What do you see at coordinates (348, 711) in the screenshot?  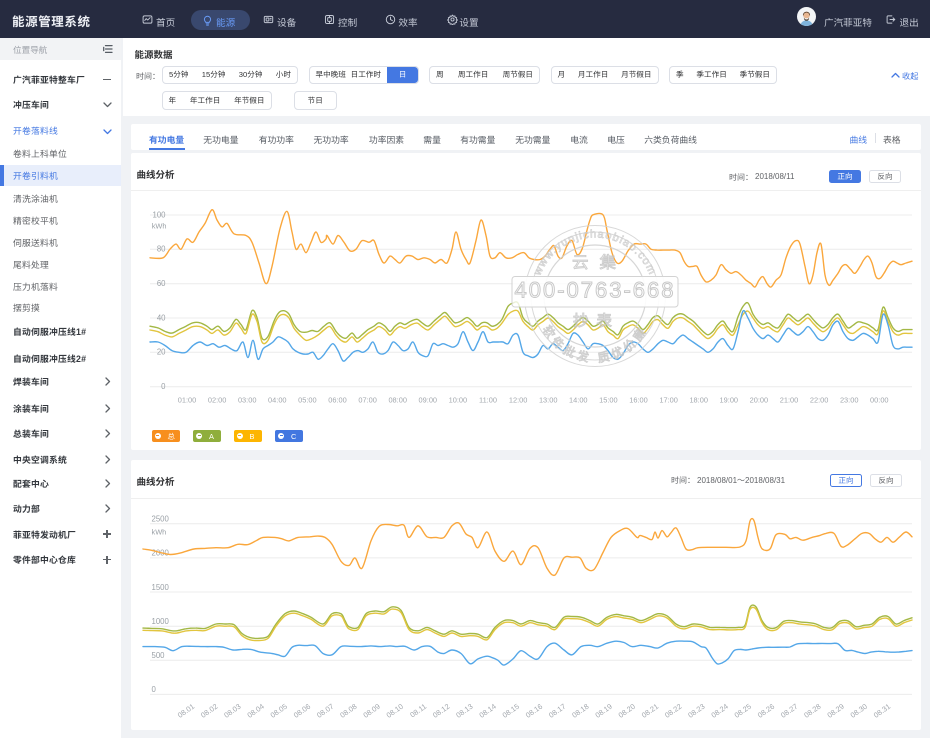 I see `svg-text: 08.08` at bounding box center [348, 711].